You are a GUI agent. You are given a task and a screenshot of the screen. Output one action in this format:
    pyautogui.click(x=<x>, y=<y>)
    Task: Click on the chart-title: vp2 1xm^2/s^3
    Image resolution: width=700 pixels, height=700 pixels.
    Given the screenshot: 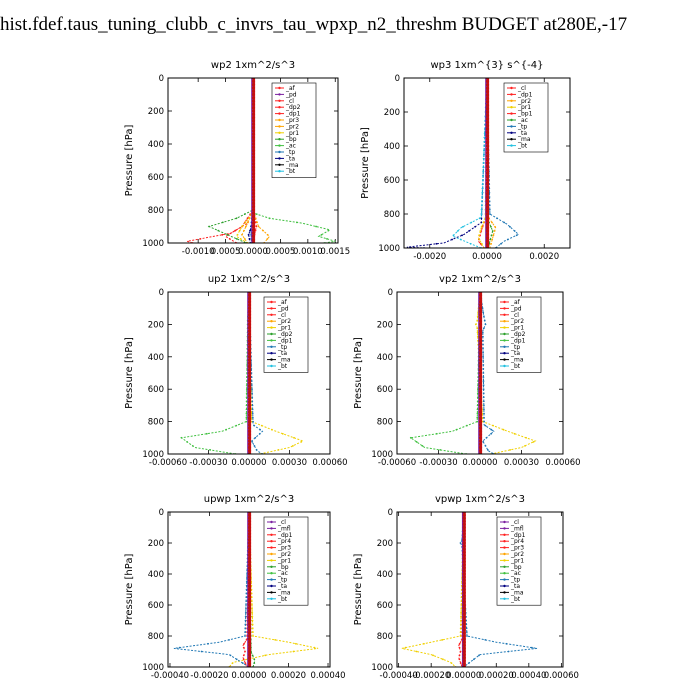 What is the action you would take?
    pyautogui.click(x=480, y=279)
    